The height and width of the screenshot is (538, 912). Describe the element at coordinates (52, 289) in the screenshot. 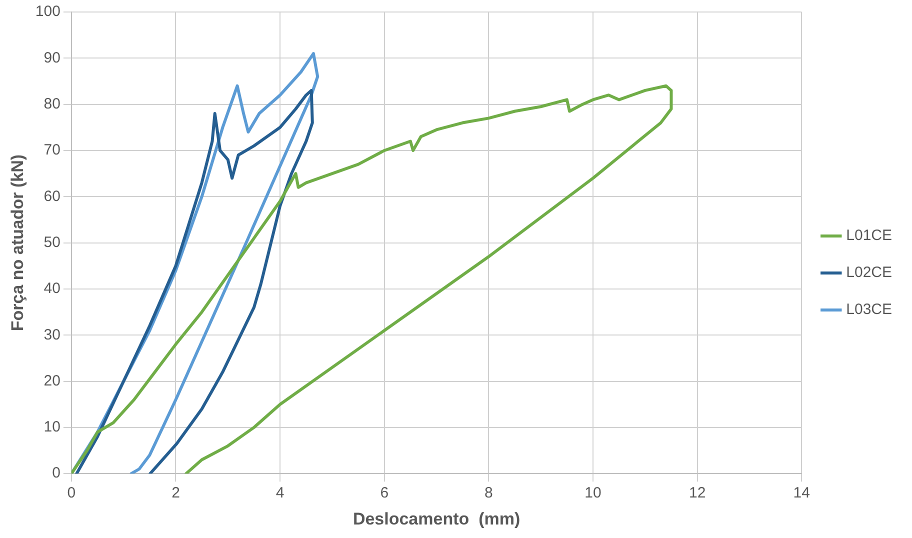

I see `y-tick-label: 40` at that location.